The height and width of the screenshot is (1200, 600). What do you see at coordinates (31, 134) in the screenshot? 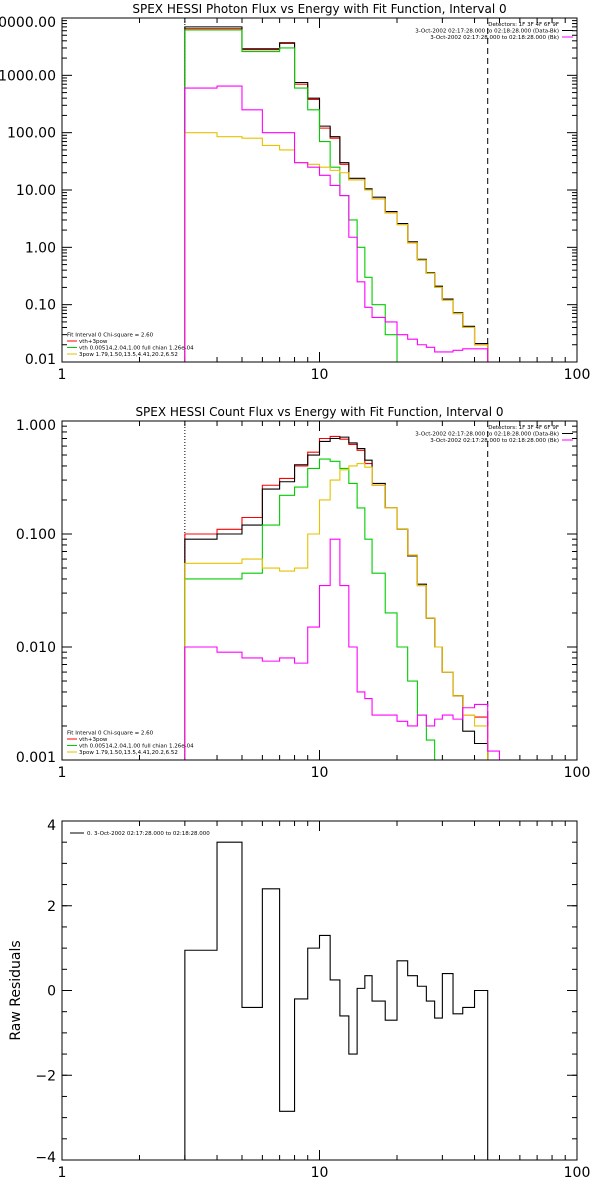
I see `y-tick-label: 100.00` at bounding box center [31, 134].